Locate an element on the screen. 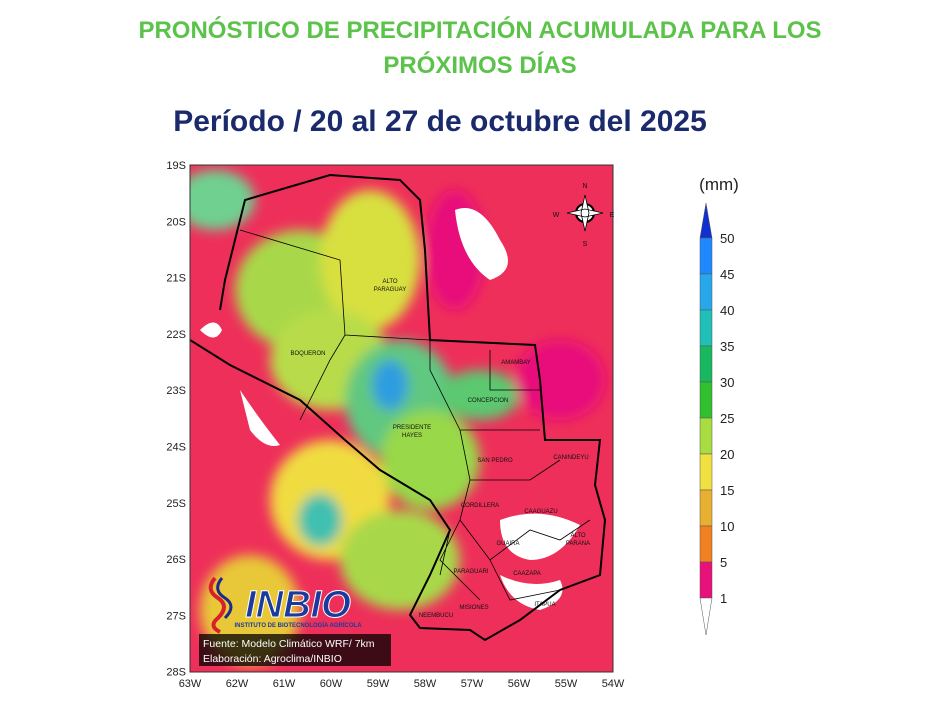 The image size is (943, 714). lat-label: 28S is located at coordinates (176, 673).